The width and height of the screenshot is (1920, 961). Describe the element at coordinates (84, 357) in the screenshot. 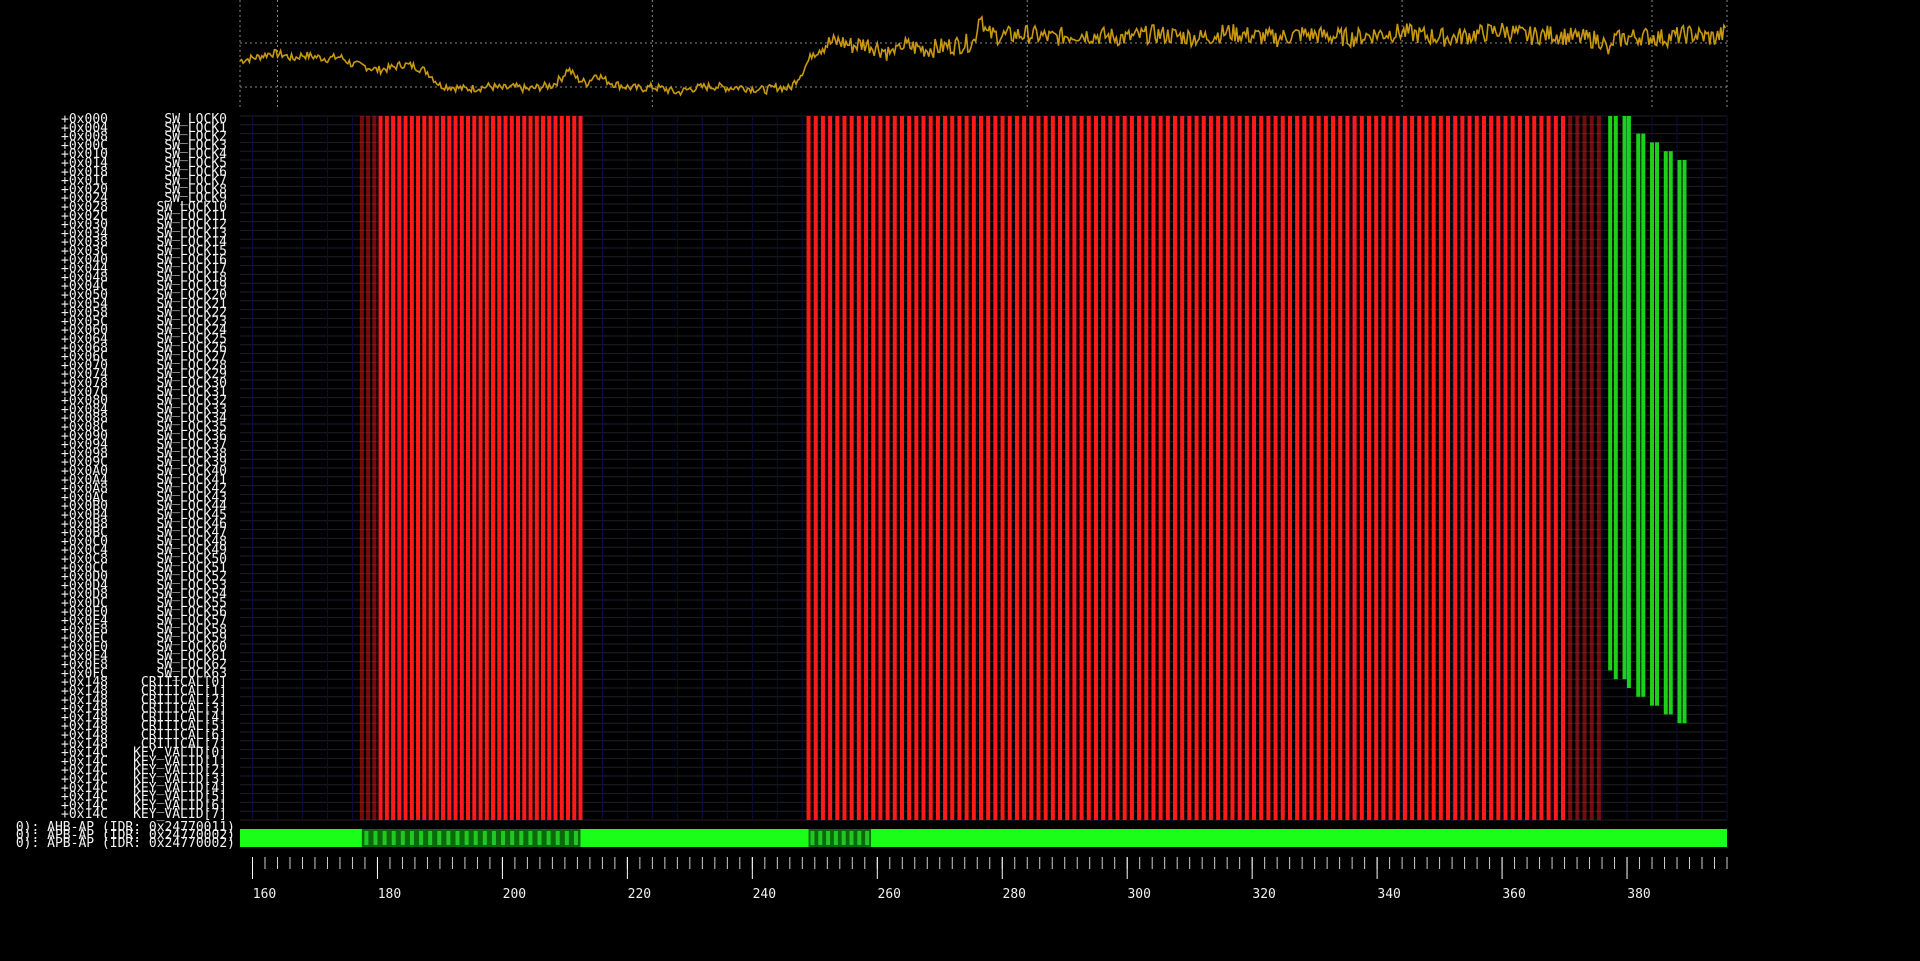

I see `row-offset-label: +0x06C` at that location.